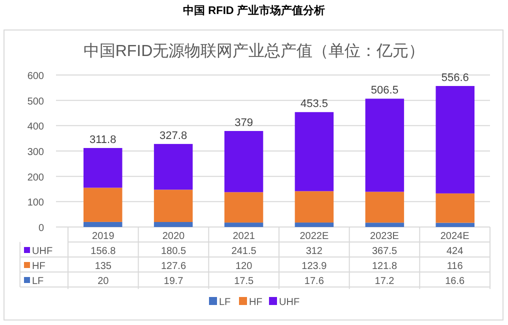 This screenshot has width=508, height=325. Describe the element at coordinates (103, 236) in the screenshot. I see `x-tick-label: 2019` at that location.